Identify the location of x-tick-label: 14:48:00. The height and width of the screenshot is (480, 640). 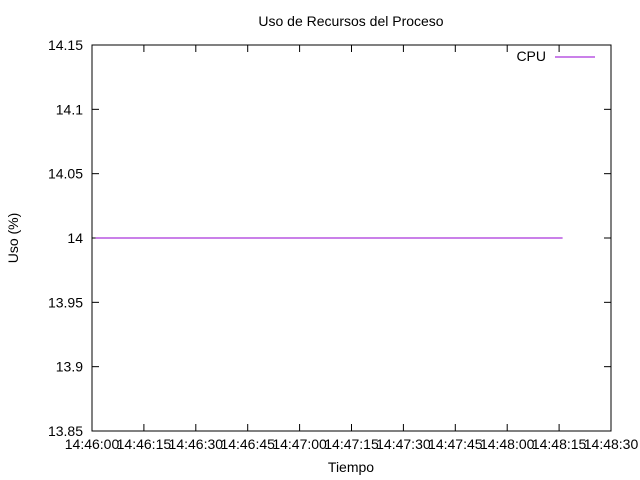
(507, 444).